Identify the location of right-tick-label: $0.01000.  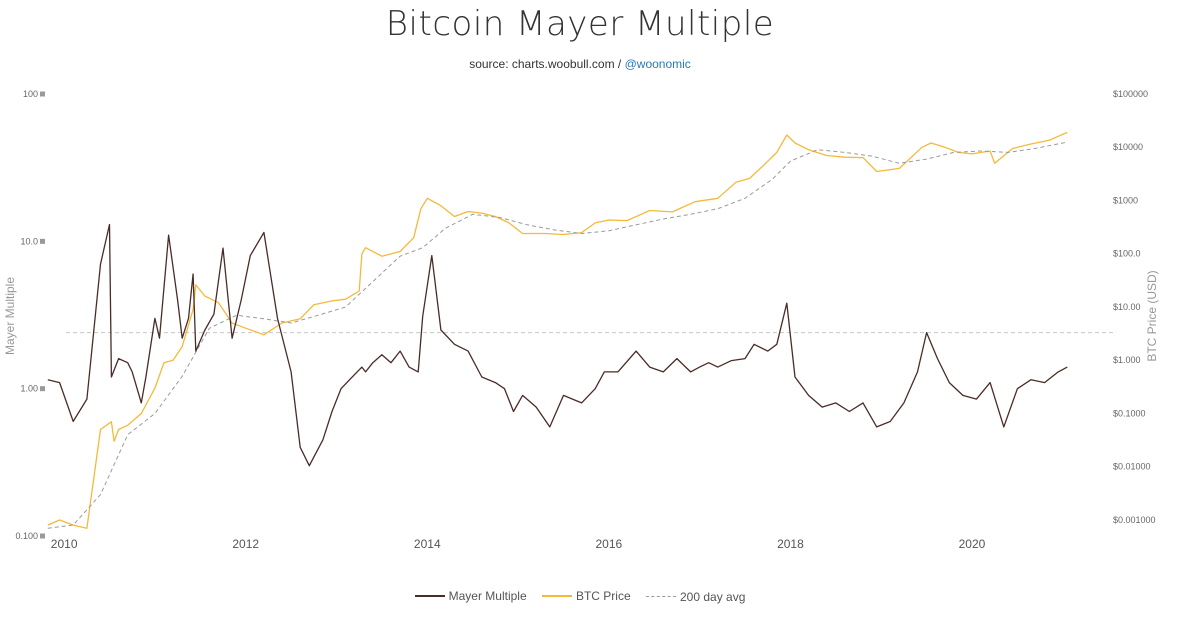
(1132, 467).